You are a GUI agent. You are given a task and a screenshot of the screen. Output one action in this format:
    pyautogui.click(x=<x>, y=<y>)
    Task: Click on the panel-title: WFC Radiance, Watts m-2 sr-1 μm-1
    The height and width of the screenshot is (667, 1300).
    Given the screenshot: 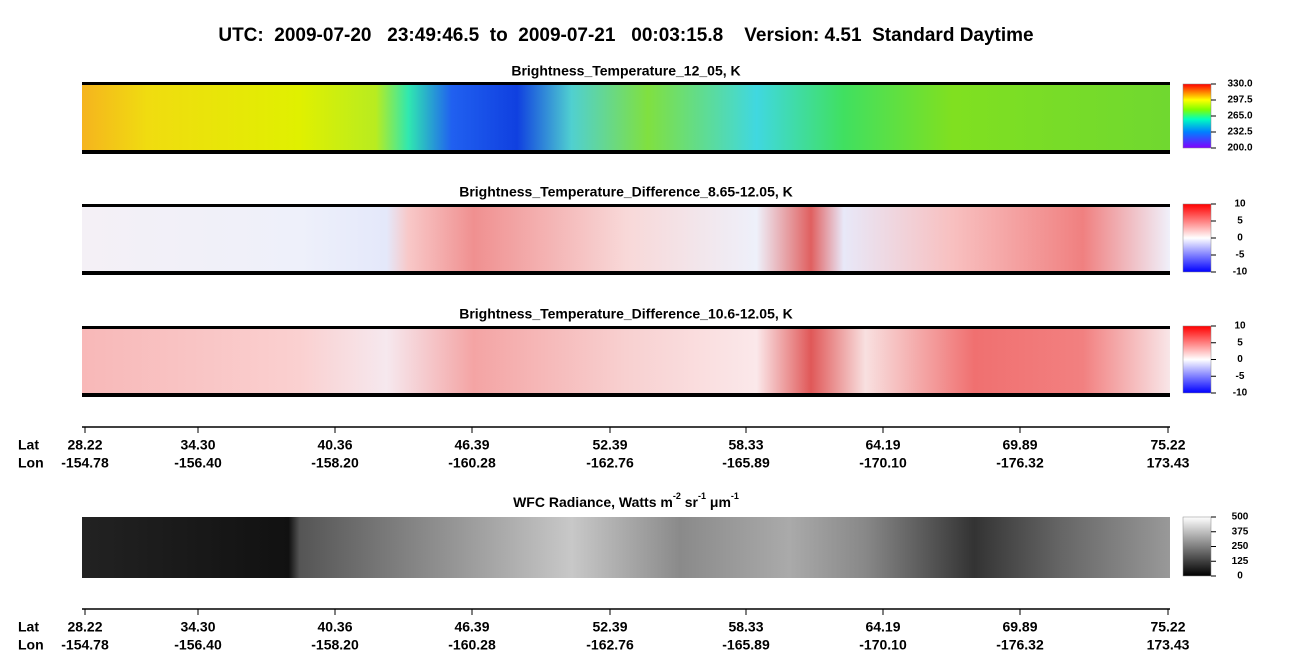 What is the action you would take?
    pyautogui.click(x=626, y=500)
    